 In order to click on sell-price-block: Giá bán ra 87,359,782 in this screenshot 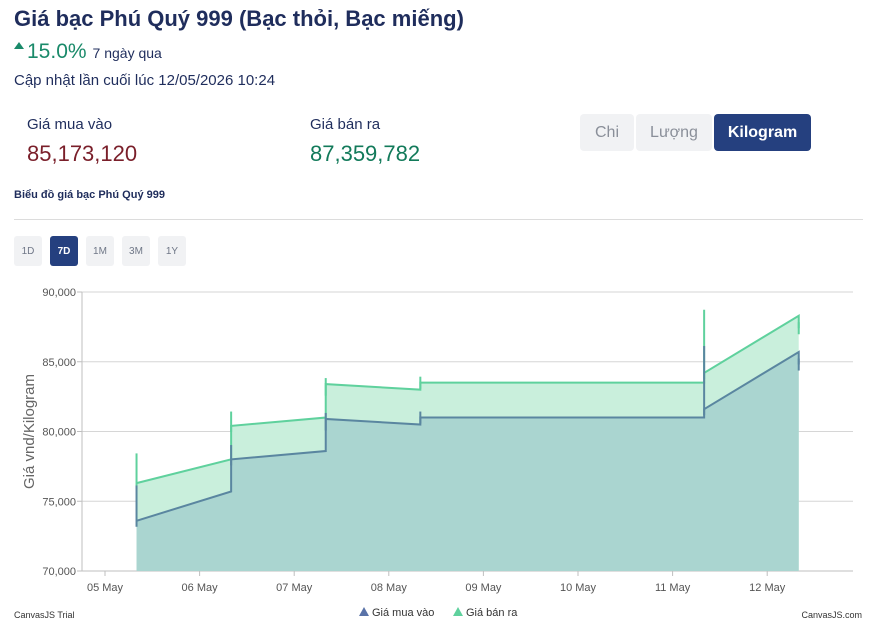, I will do `click(365, 141)`.